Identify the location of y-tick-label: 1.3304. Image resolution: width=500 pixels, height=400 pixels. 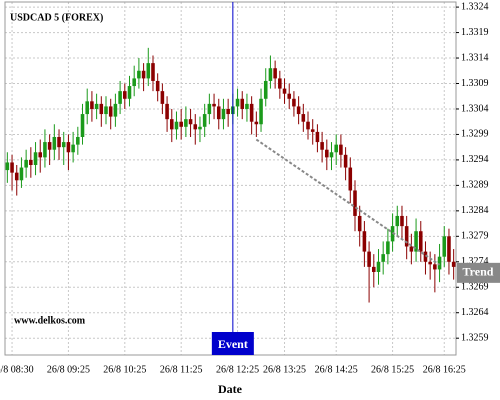
(475, 108).